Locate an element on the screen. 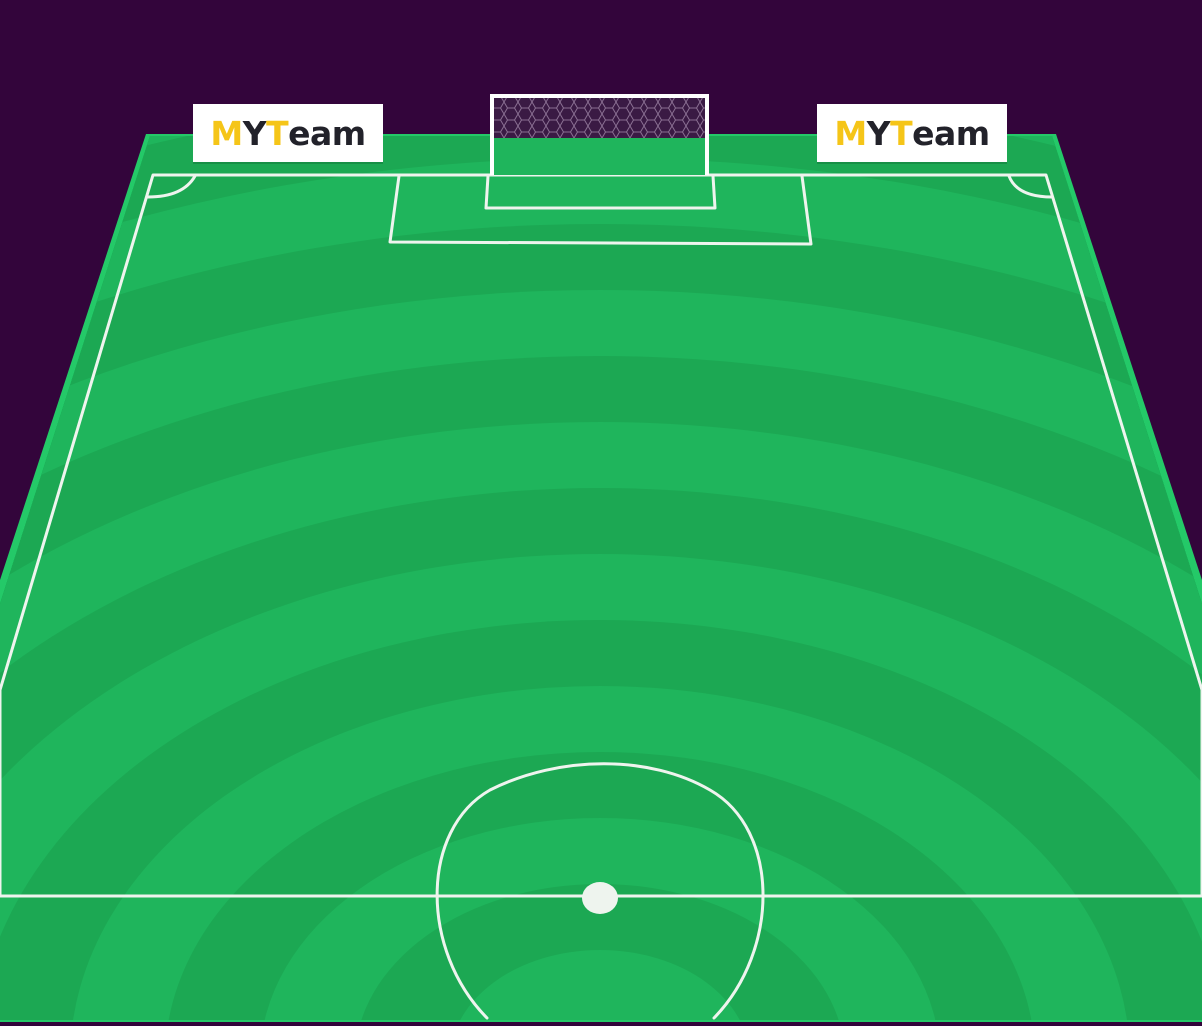 This screenshot has height=1026, width=1202. goal-frame is located at coordinates (599, 134).